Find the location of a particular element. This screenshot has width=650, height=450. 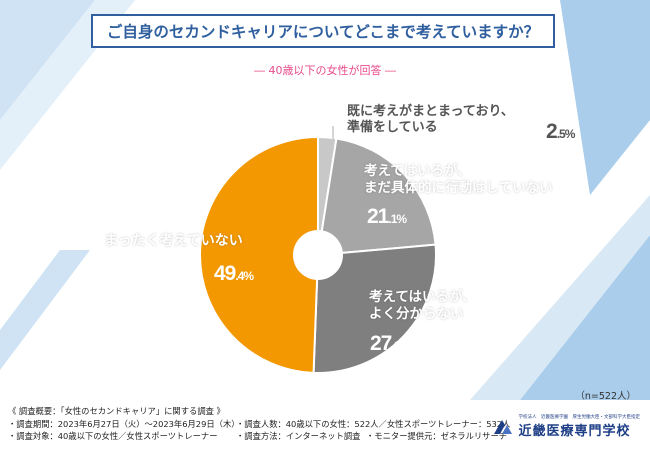

value-slice-3-int: 27 is located at coordinates (381, 343).